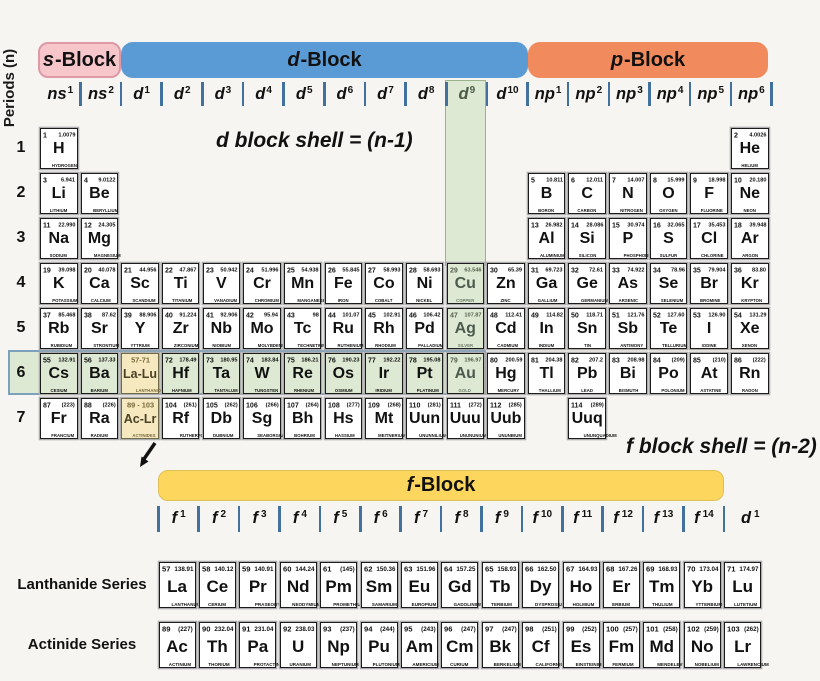  I want to click on atomic-mass: 173.04, so click(709, 568).